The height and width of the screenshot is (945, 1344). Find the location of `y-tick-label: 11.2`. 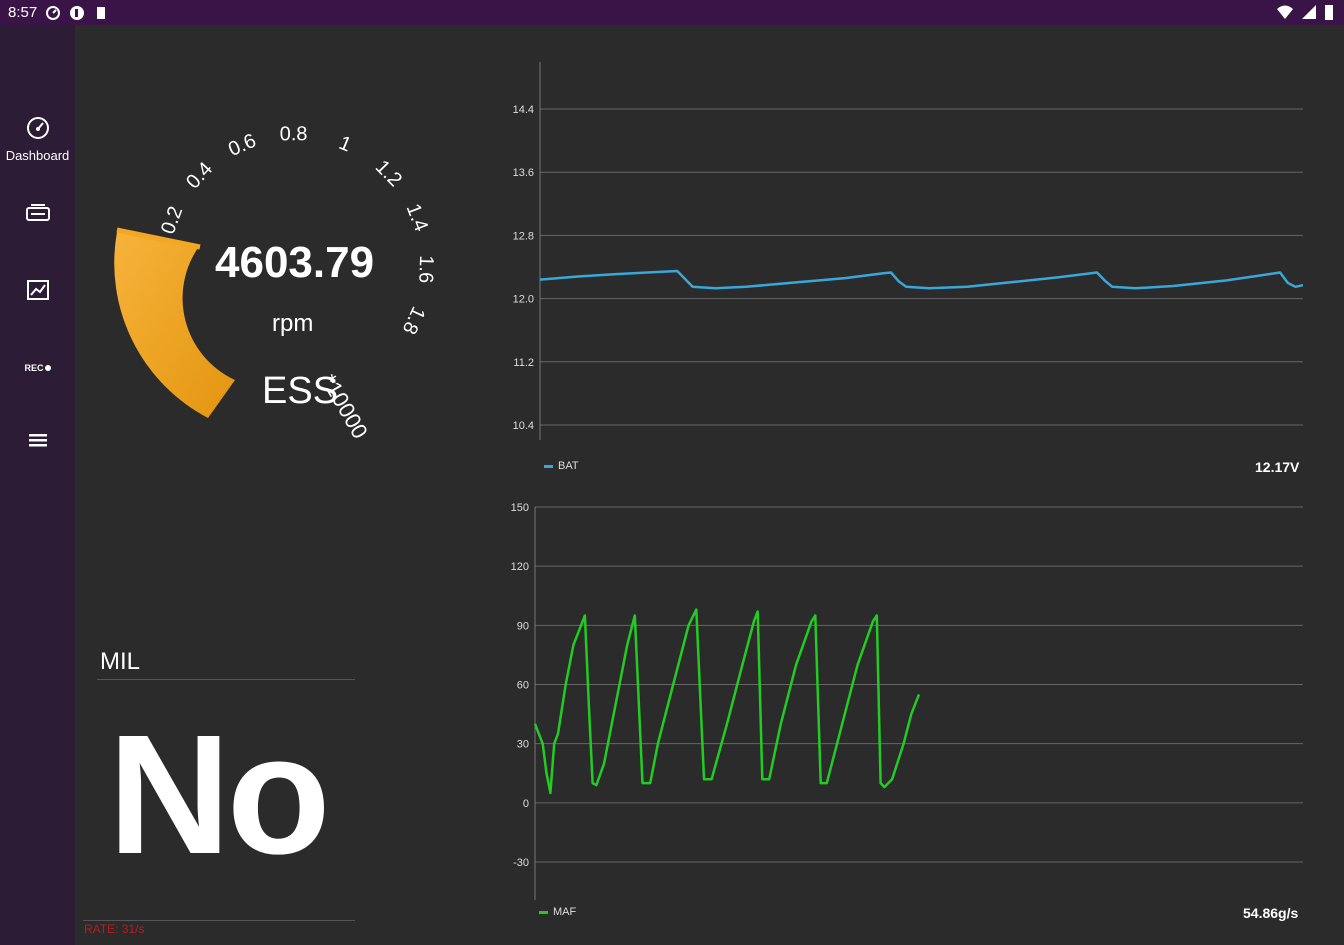

y-tick-label: 11.2 is located at coordinates (523, 363).